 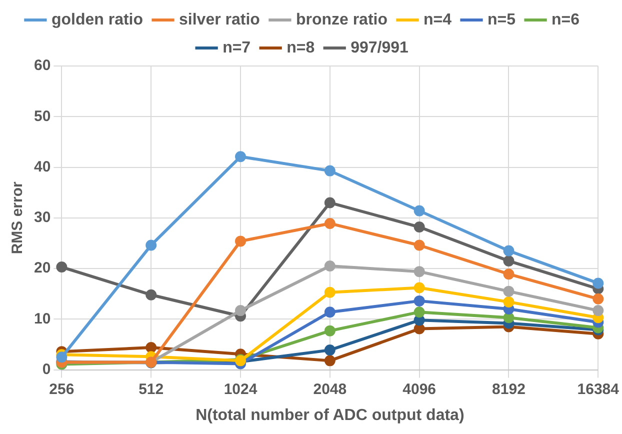 I want to click on legend-label: silver ratio, so click(x=219, y=19).